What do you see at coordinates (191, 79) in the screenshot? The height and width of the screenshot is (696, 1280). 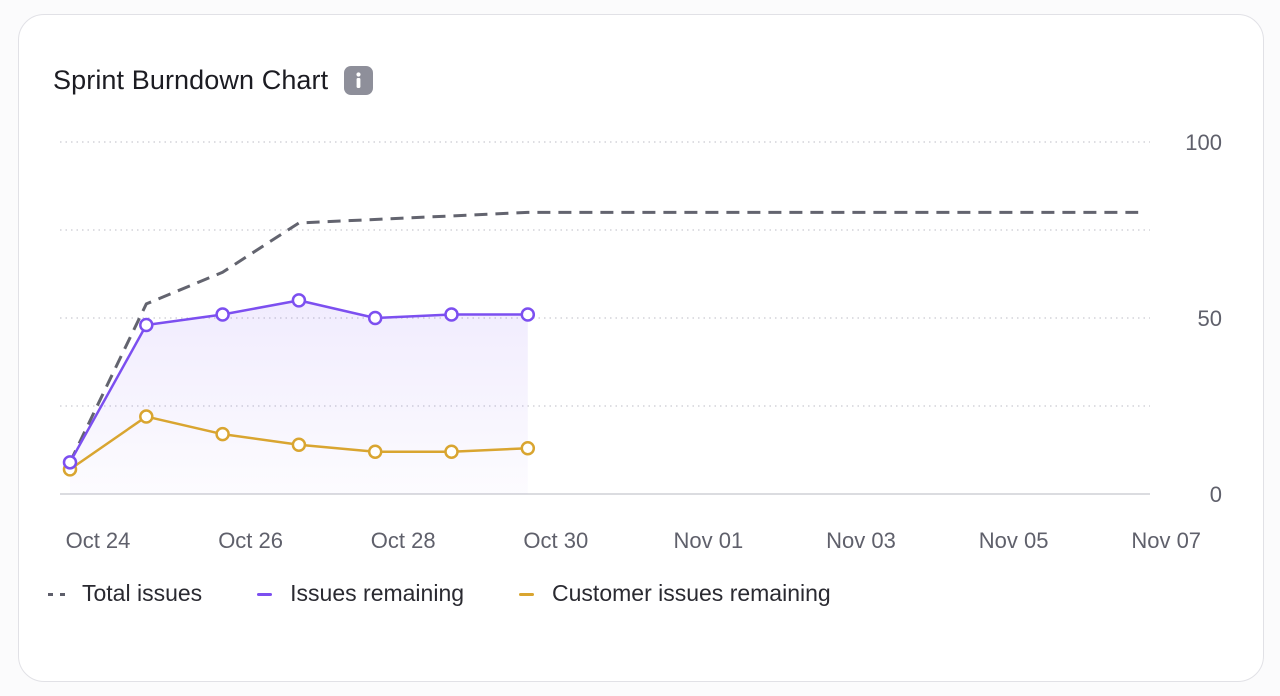 I see `chart-title: Sprint Burndown Chart` at bounding box center [191, 79].